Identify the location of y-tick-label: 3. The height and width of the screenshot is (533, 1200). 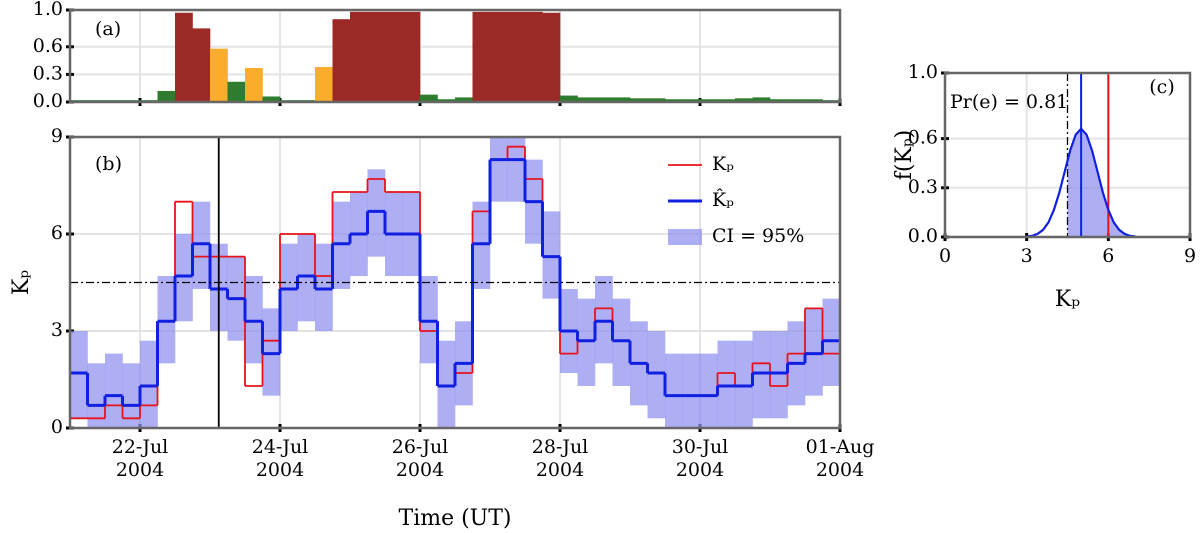
(57, 330).